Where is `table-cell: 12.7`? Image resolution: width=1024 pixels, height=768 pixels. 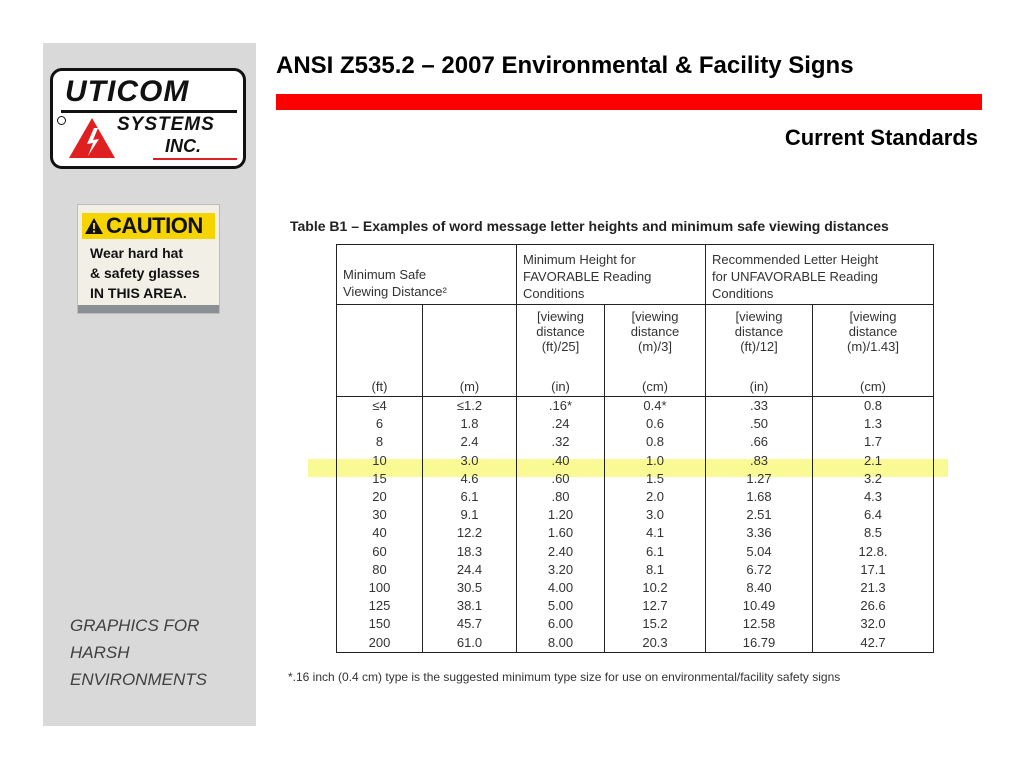 table-cell: 12.7 is located at coordinates (655, 606).